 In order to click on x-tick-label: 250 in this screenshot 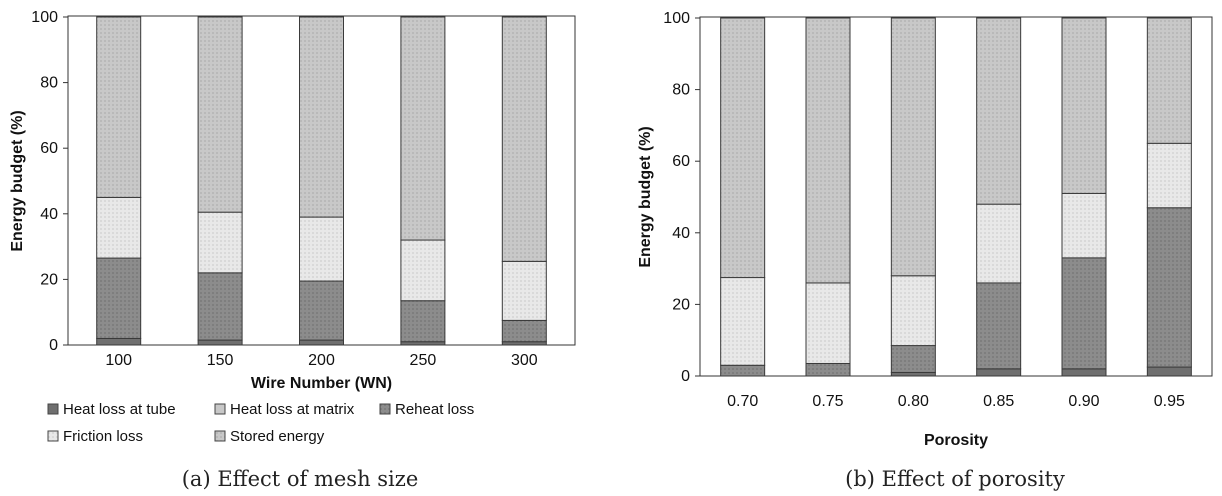, I will do `click(423, 360)`.